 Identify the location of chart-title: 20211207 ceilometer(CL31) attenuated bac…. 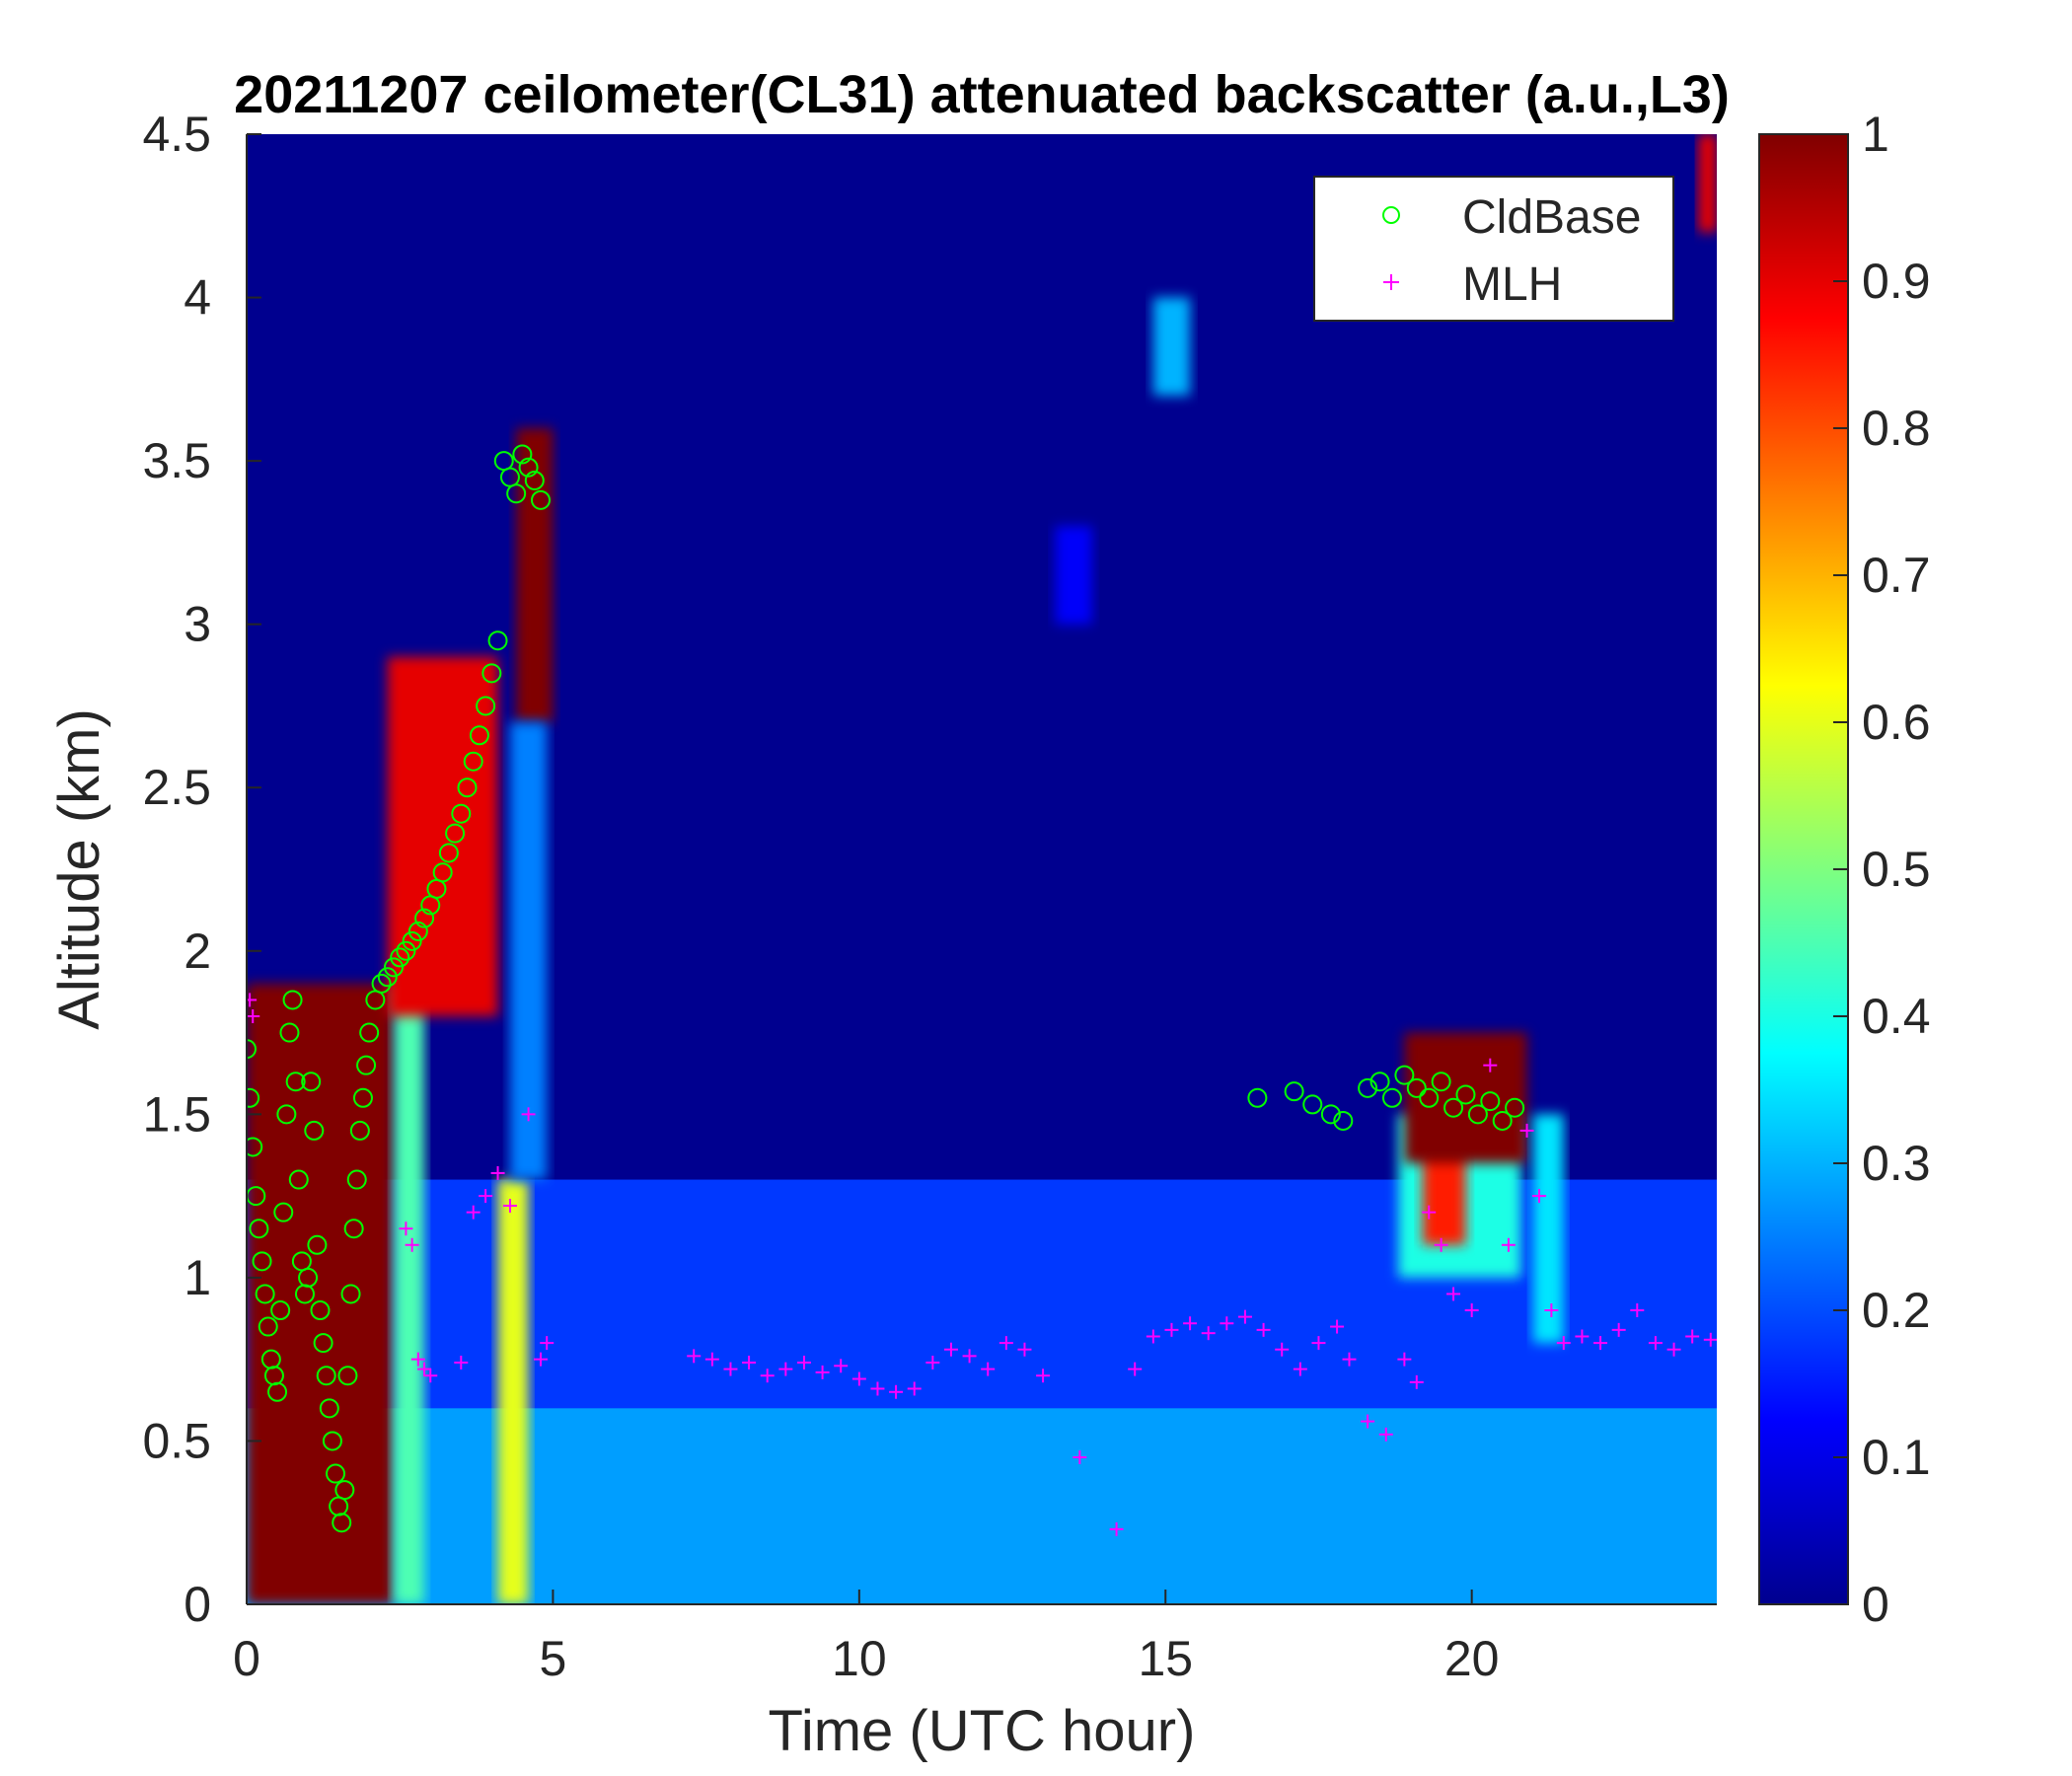
(982, 94).